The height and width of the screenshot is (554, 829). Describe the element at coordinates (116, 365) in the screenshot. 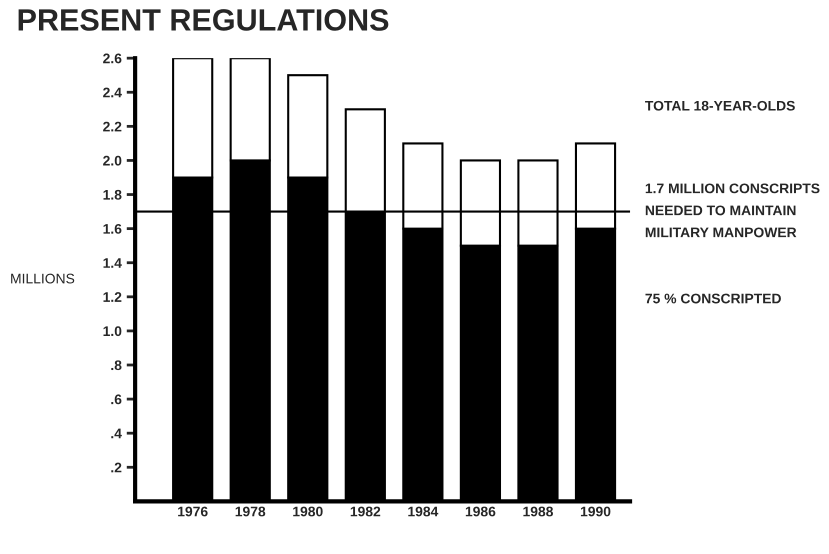

I see `y-tick-label: .8` at that location.